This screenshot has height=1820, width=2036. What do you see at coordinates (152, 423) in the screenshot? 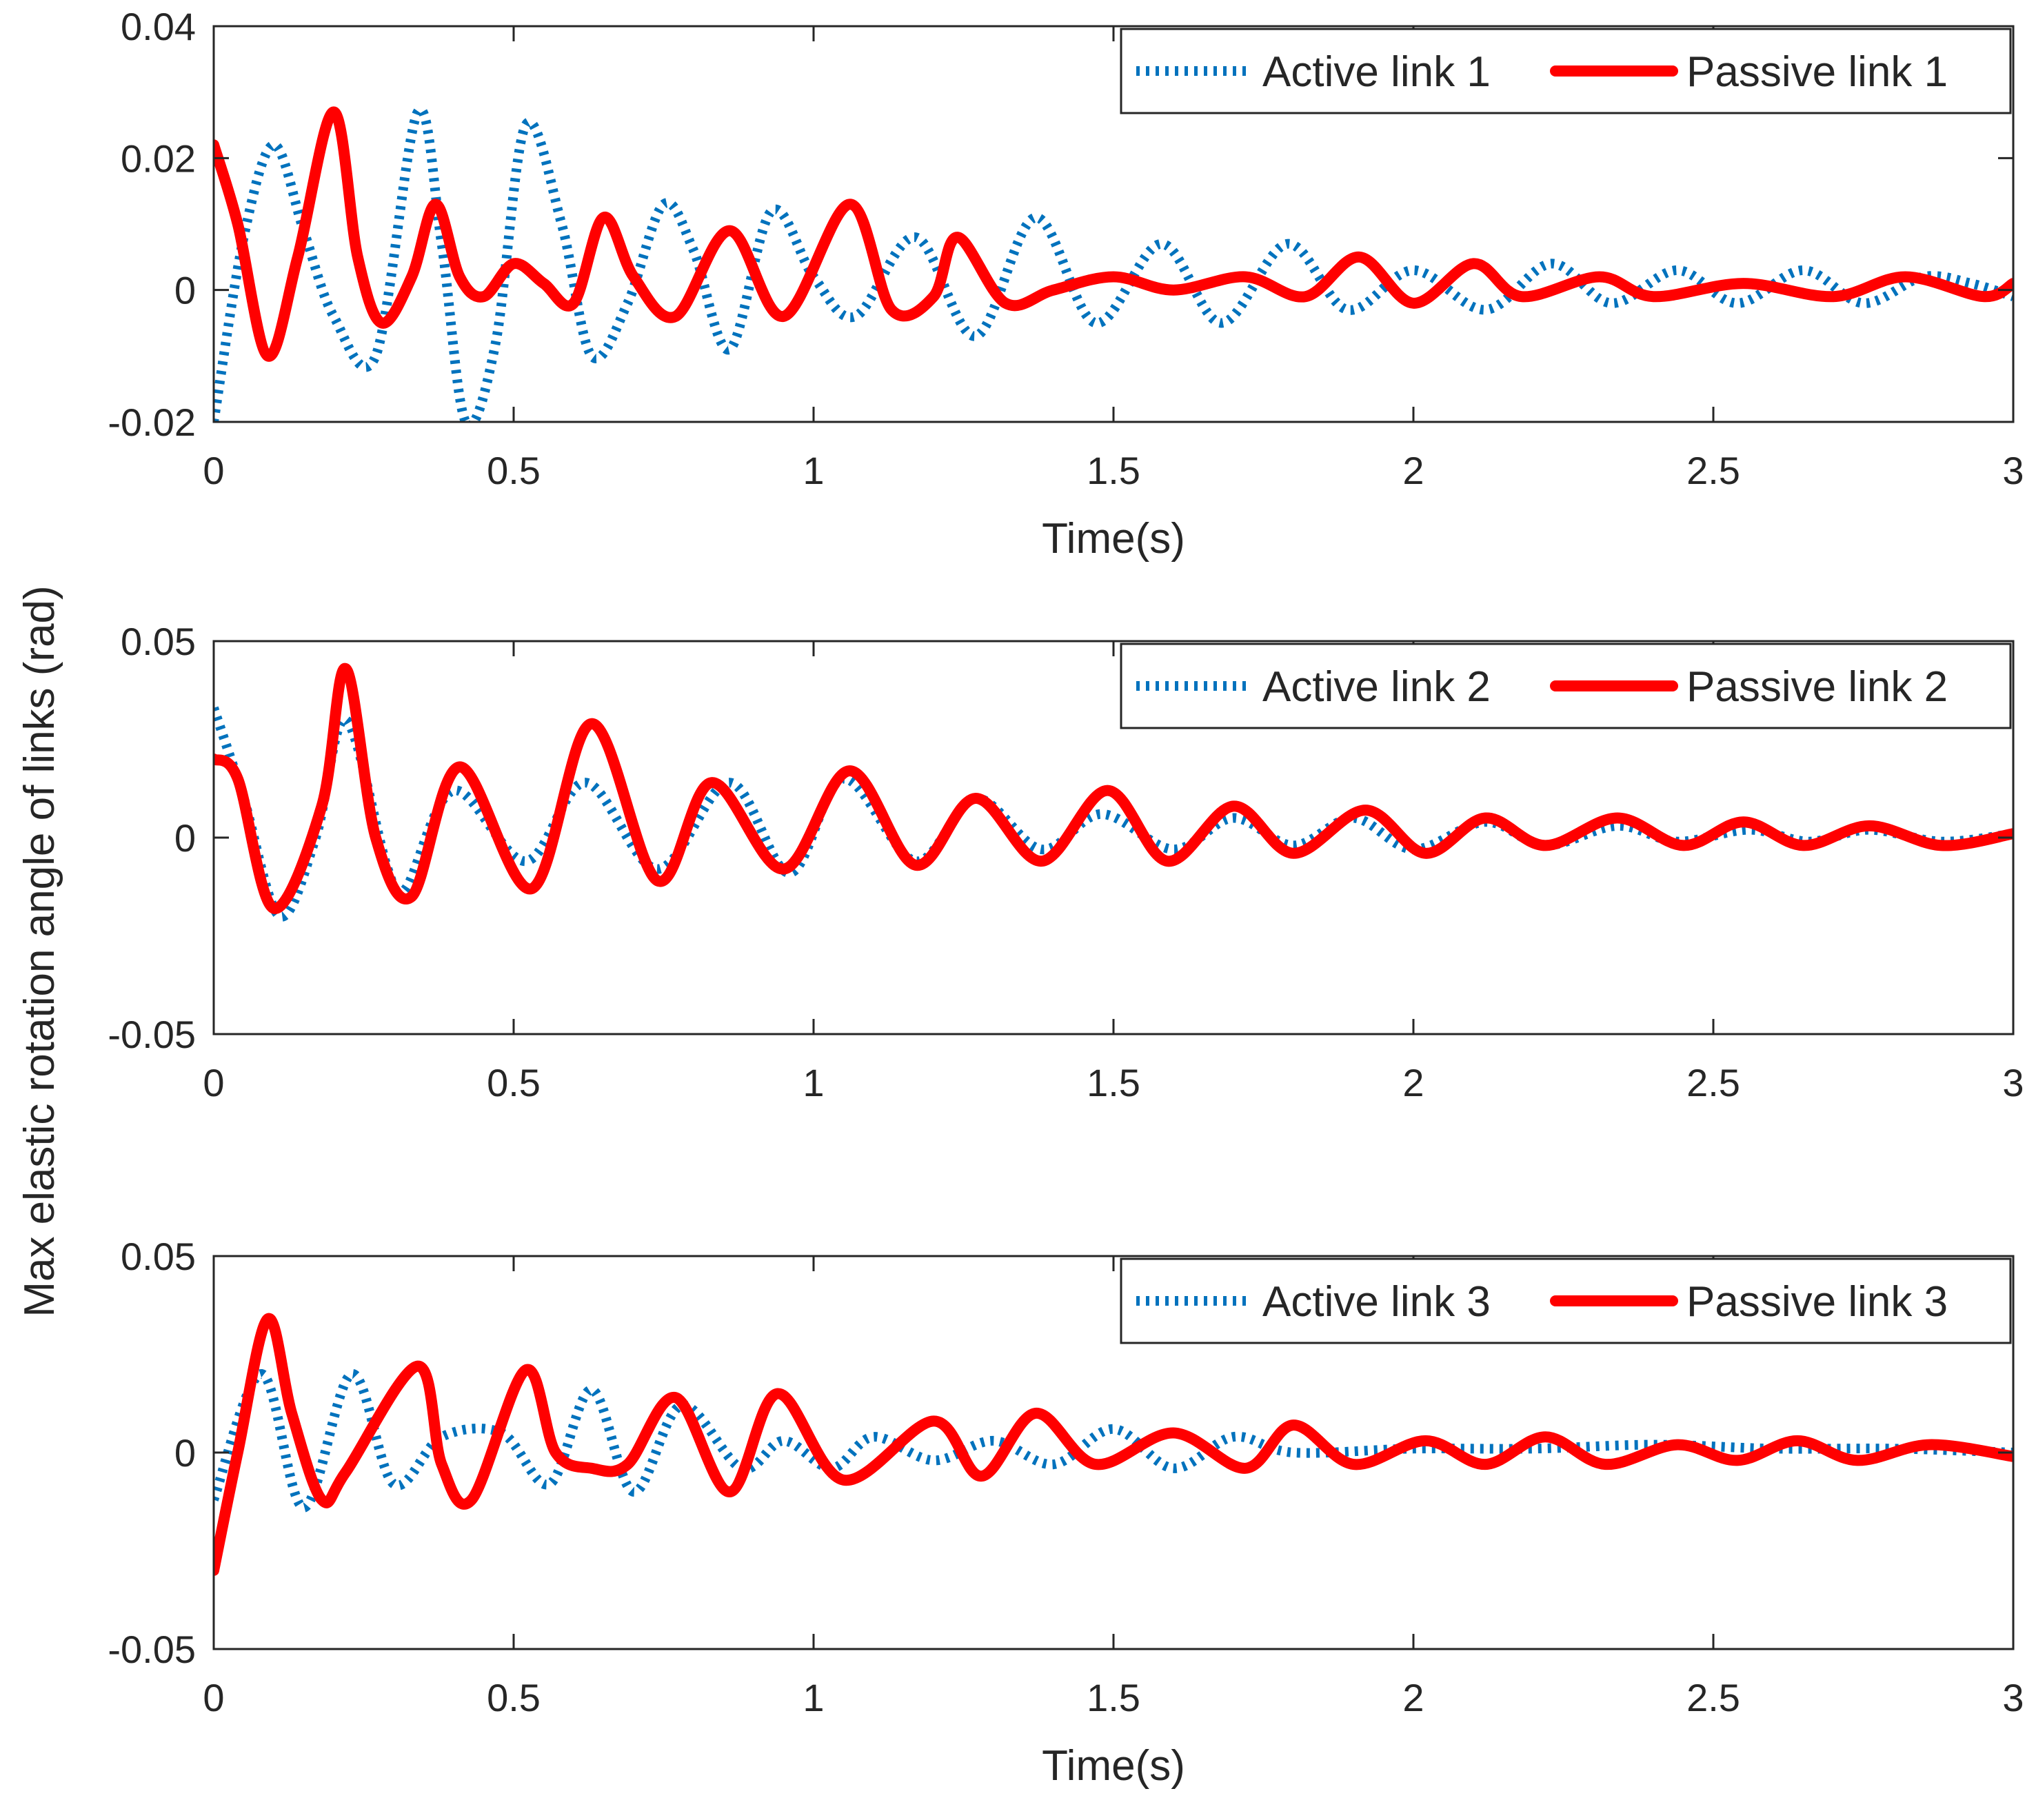
I see `y-tick-label: -0.02` at bounding box center [152, 423].